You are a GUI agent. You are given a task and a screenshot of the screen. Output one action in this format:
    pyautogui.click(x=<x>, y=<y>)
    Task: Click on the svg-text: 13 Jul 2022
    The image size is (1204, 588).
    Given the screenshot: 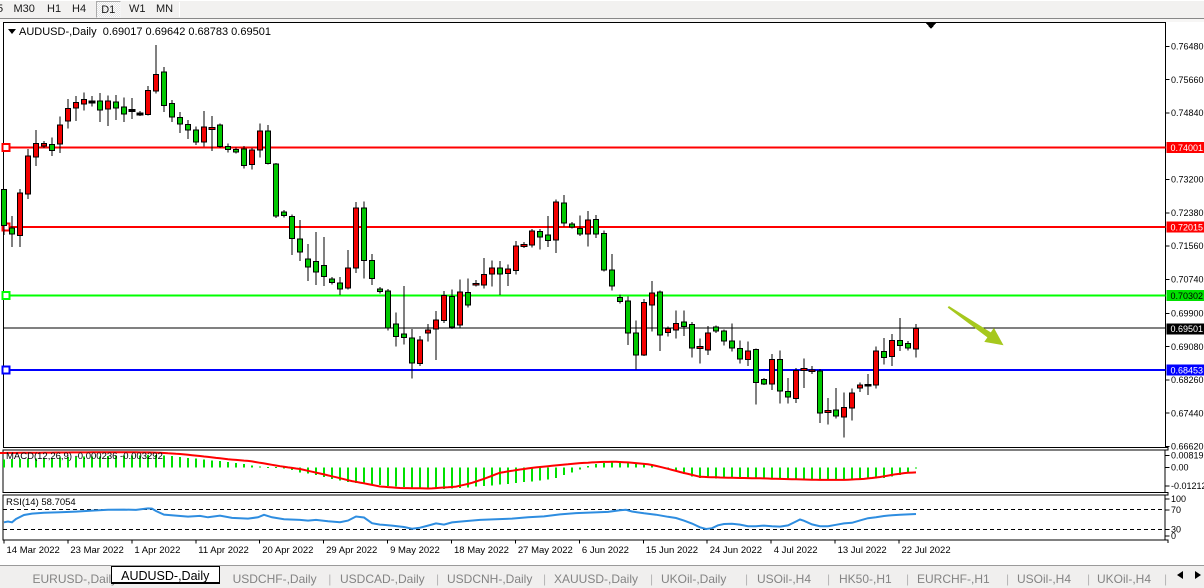 What is the action you would take?
    pyautogui.click(x=862, y=550)
    